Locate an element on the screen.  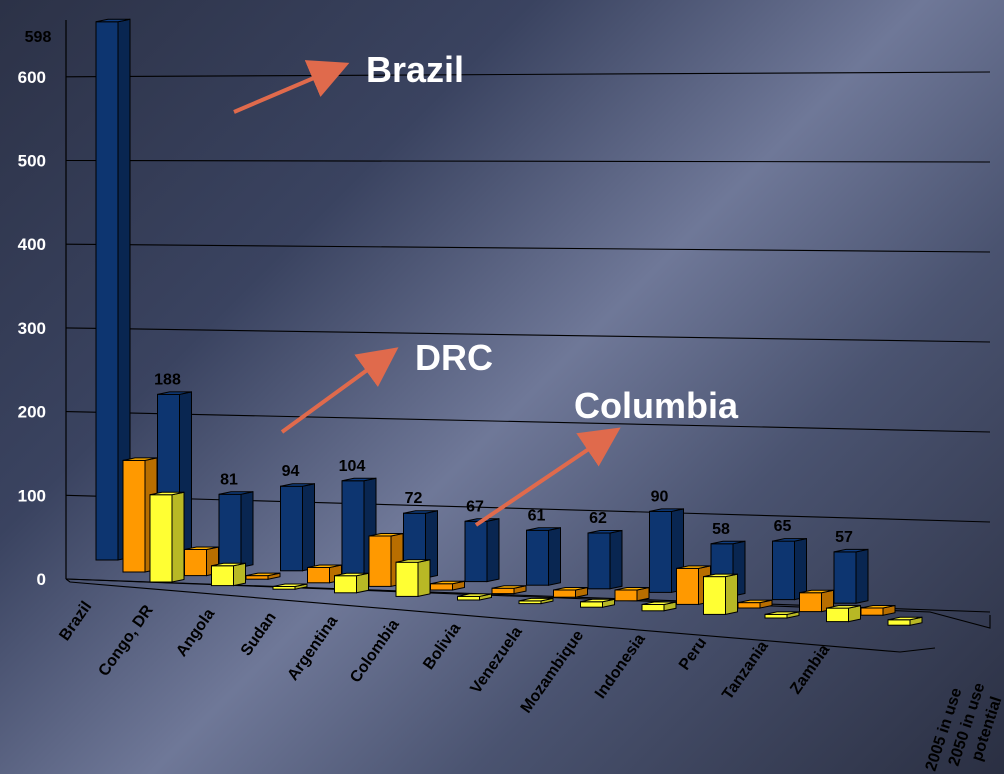
bar-2050-in-use-angola is located at coordinates (263, 576).